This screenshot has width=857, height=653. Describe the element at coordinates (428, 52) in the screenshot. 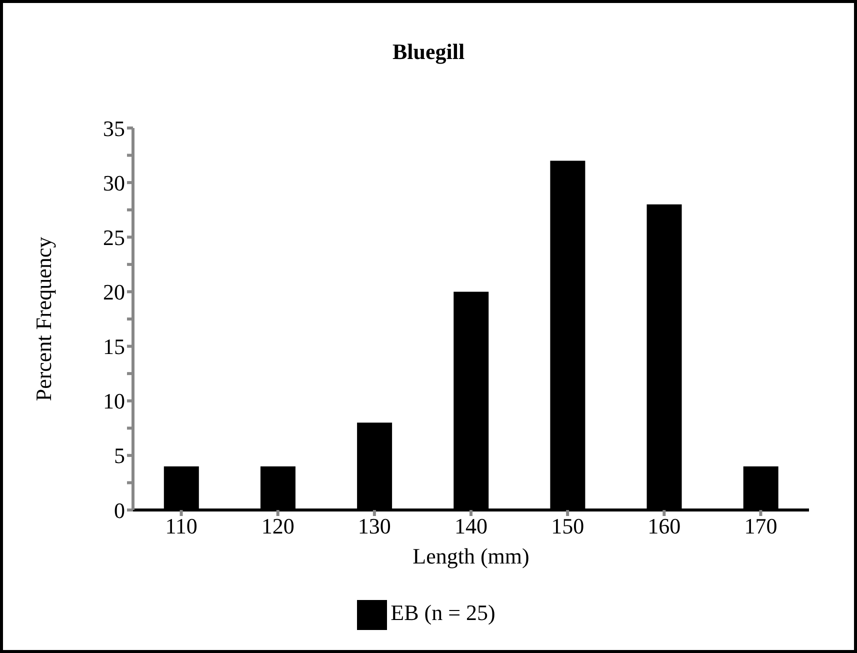

I see `chart-title: Bluegill` at that location.